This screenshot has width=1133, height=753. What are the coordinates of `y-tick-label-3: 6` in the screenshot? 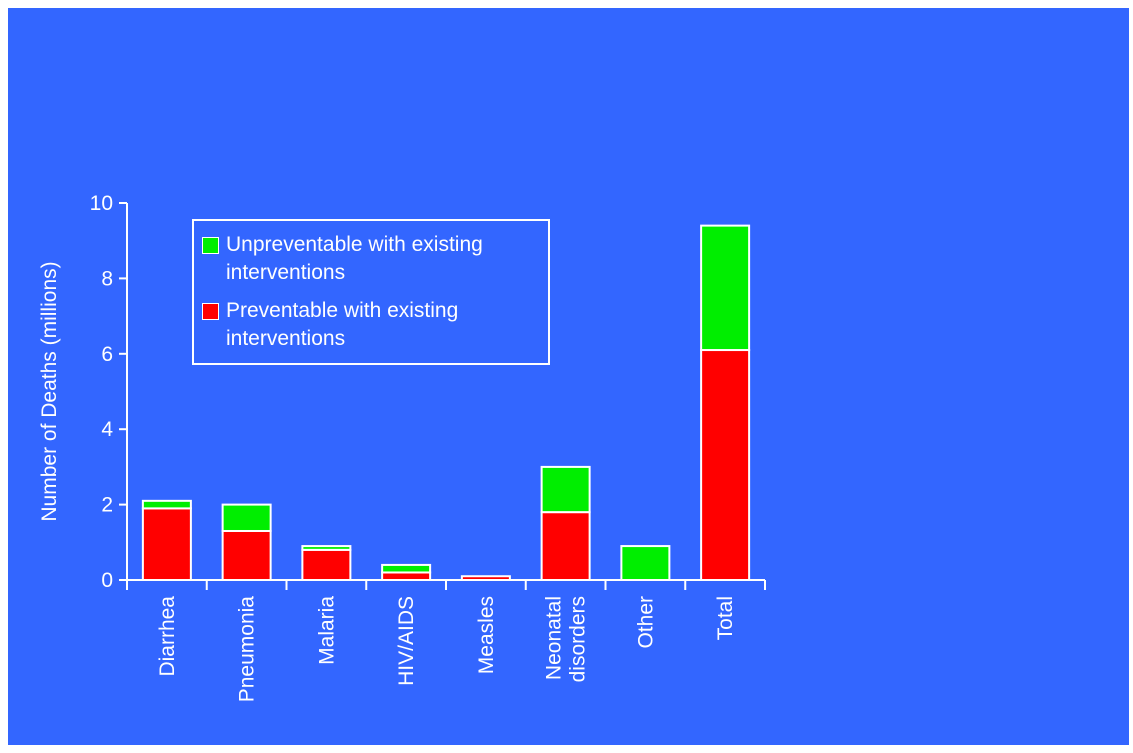 It's located at (107, 354).